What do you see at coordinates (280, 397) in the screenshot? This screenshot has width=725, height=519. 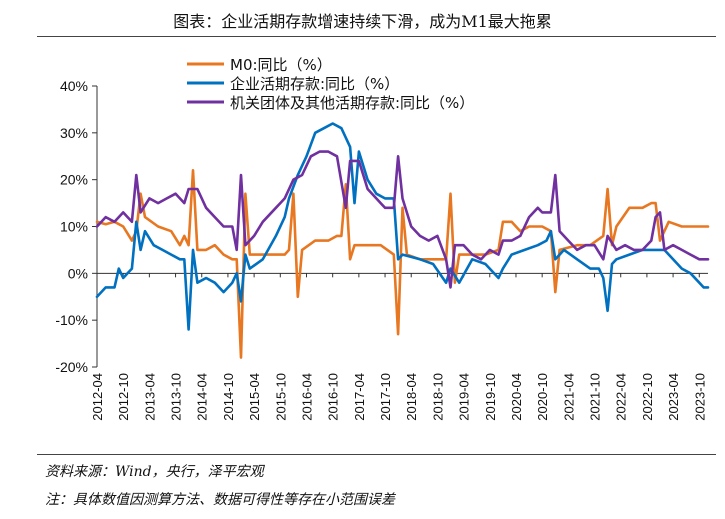 I see `x-tick-label: 2015-10` at bounding box center [280, 397].